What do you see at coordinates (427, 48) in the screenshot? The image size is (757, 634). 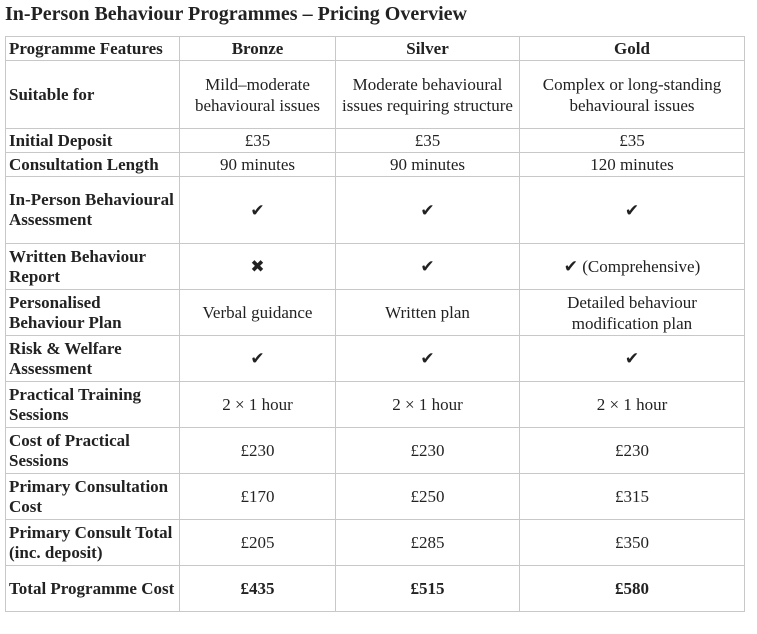 I see `column-header: Silver` at bounding box center [427, 48].